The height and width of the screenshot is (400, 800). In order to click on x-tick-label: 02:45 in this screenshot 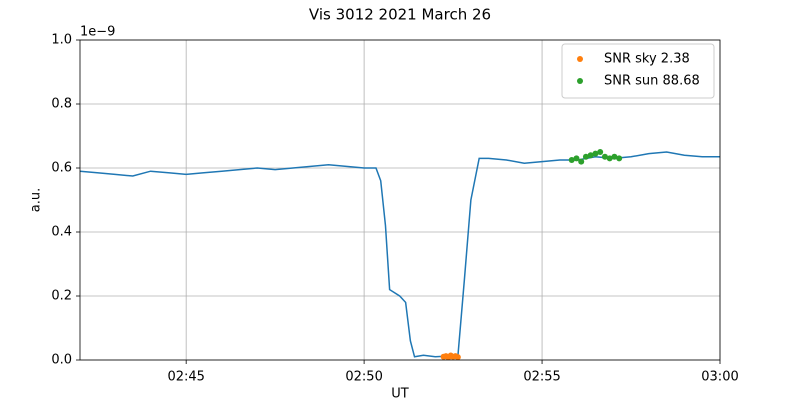, I will do `click(185, 377)`.